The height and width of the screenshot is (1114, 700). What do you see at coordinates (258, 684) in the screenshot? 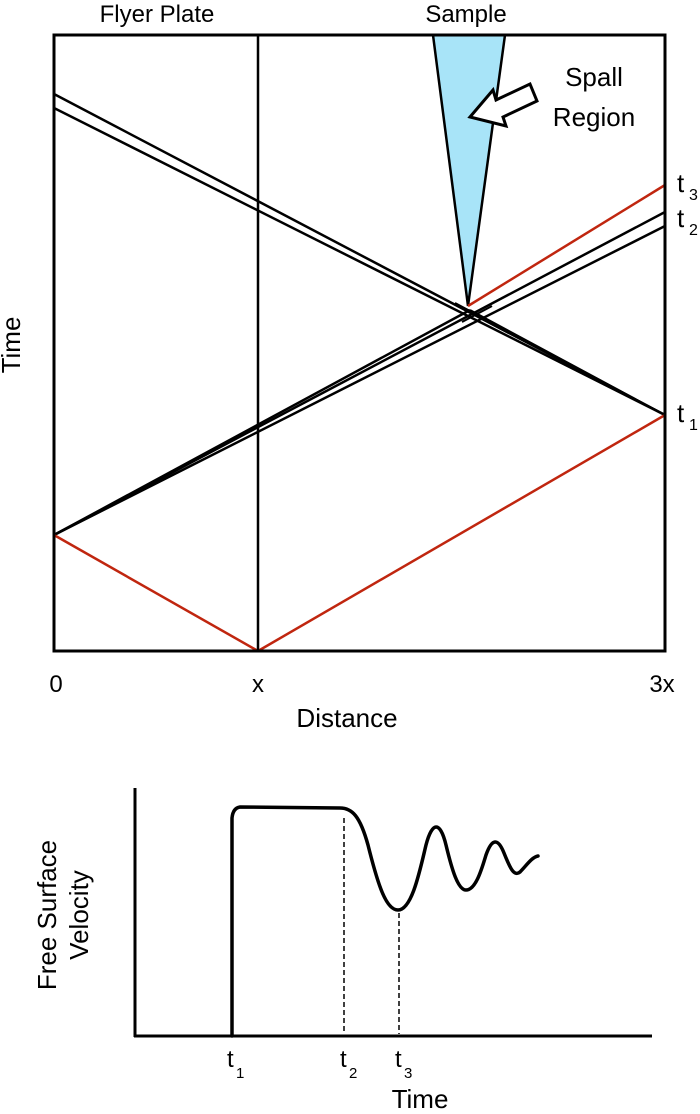
I see `x-tick-x: x` at bounding box center [258, 684].